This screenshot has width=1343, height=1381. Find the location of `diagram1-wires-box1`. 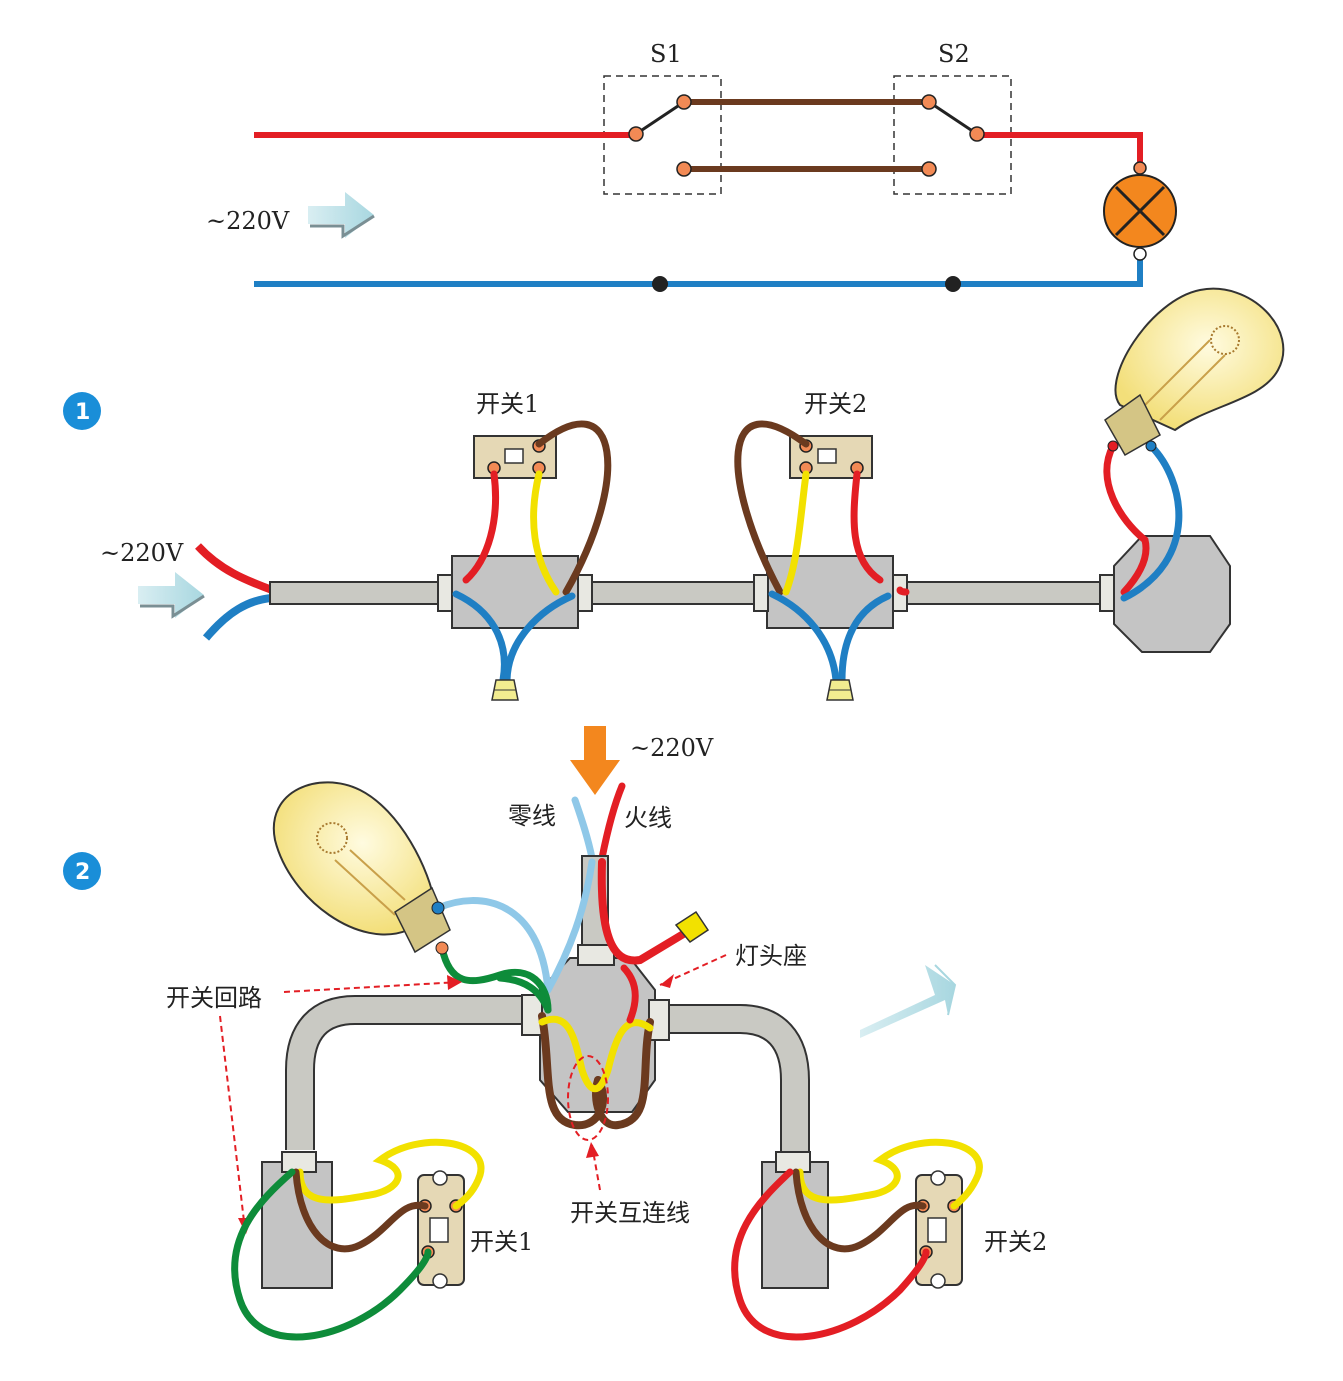

diagram1-wires-box1 is located at coordinates (532, 552).